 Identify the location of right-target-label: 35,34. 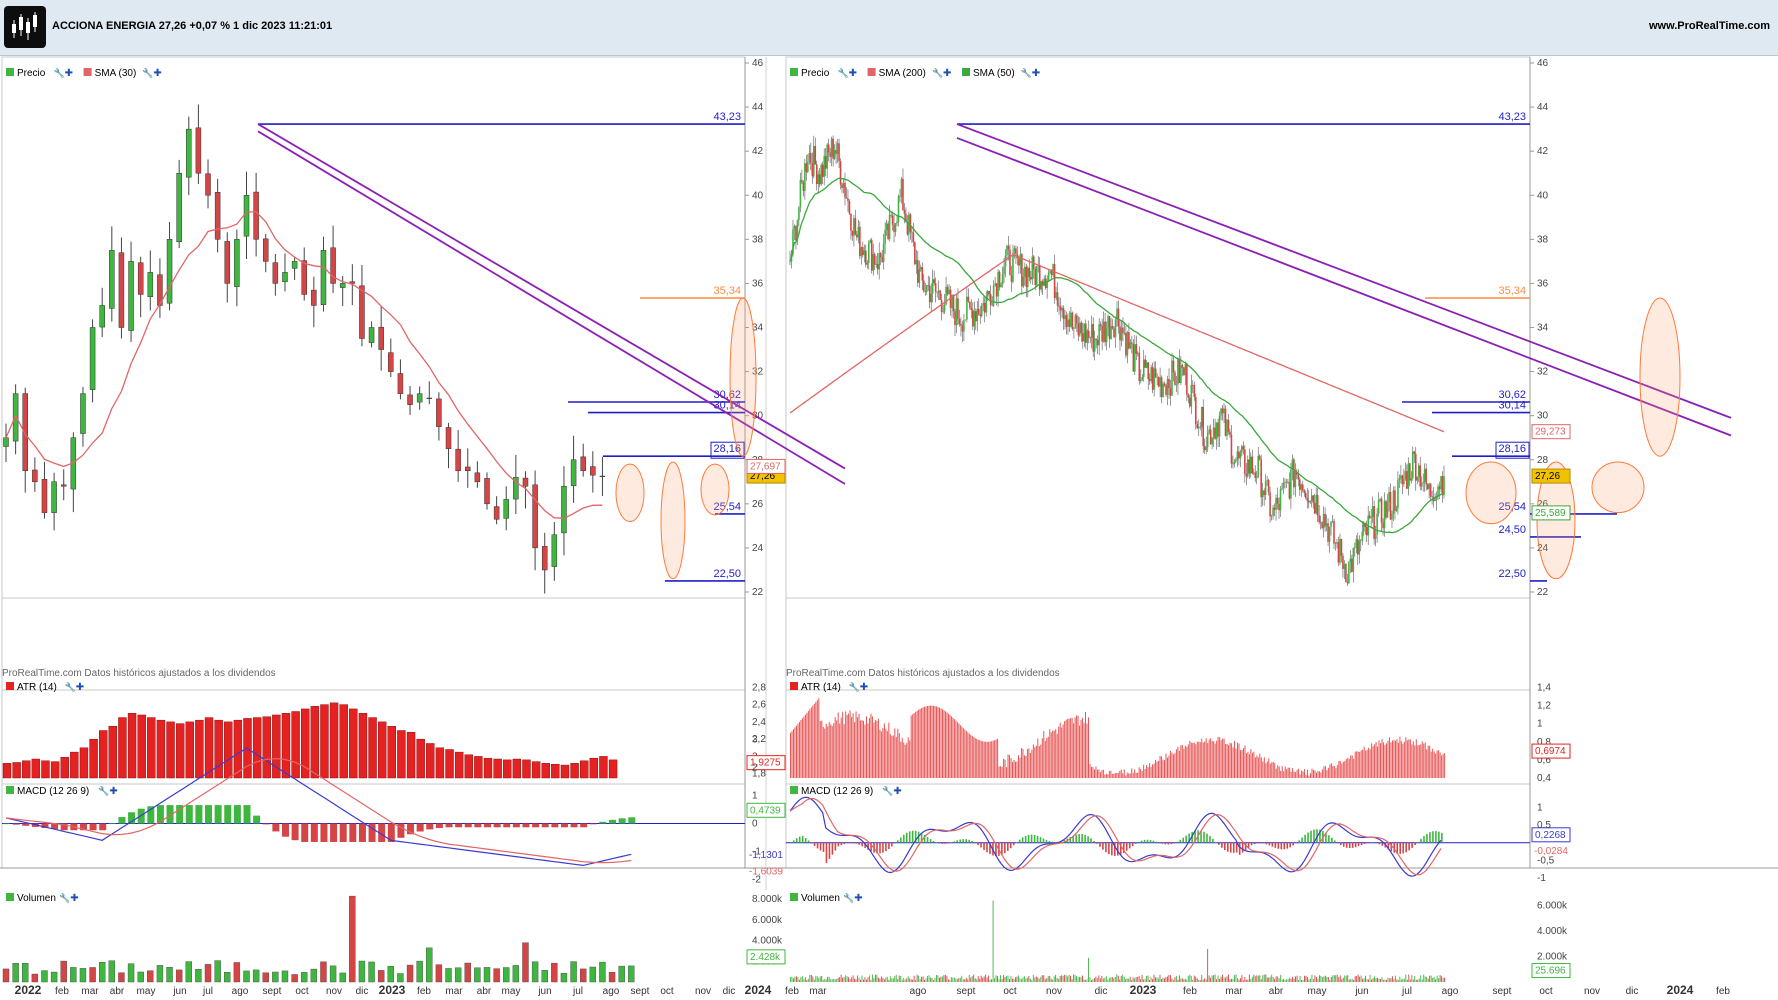
(1512, 291).